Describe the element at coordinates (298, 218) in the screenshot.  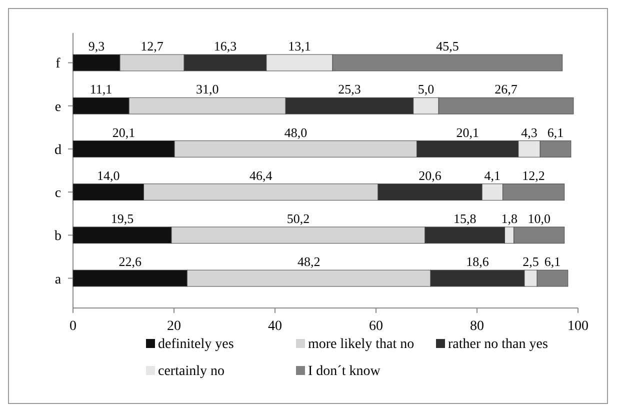
I see `data-label: 50,2` at that location.